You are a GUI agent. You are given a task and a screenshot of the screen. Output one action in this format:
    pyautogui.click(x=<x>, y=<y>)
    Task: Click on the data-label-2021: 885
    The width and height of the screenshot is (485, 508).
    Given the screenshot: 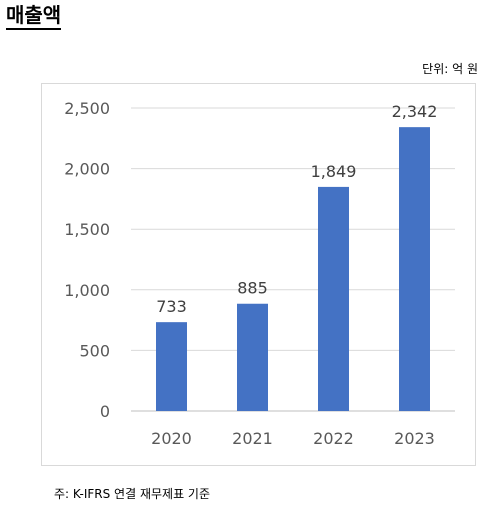 What is the action you would take?
    pyautogui.click(x=252, y=288)
    